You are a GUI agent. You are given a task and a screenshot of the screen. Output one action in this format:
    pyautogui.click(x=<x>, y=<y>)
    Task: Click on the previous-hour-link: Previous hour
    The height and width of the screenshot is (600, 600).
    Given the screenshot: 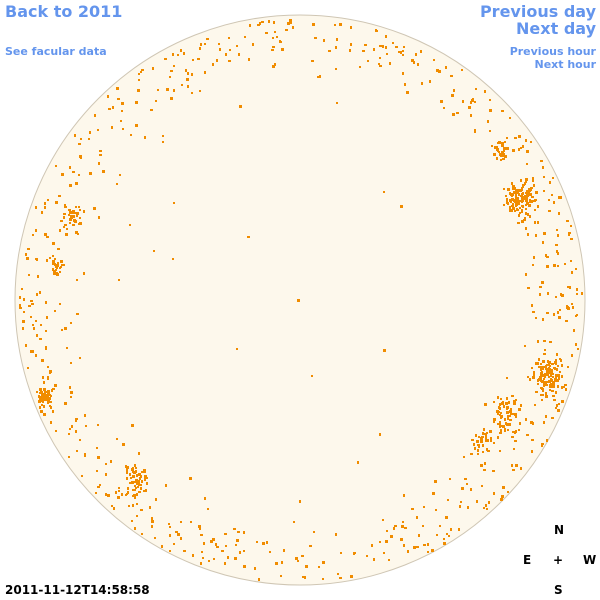 What is the action you would take?
    pyautogui.click(x=552, y=51)
    